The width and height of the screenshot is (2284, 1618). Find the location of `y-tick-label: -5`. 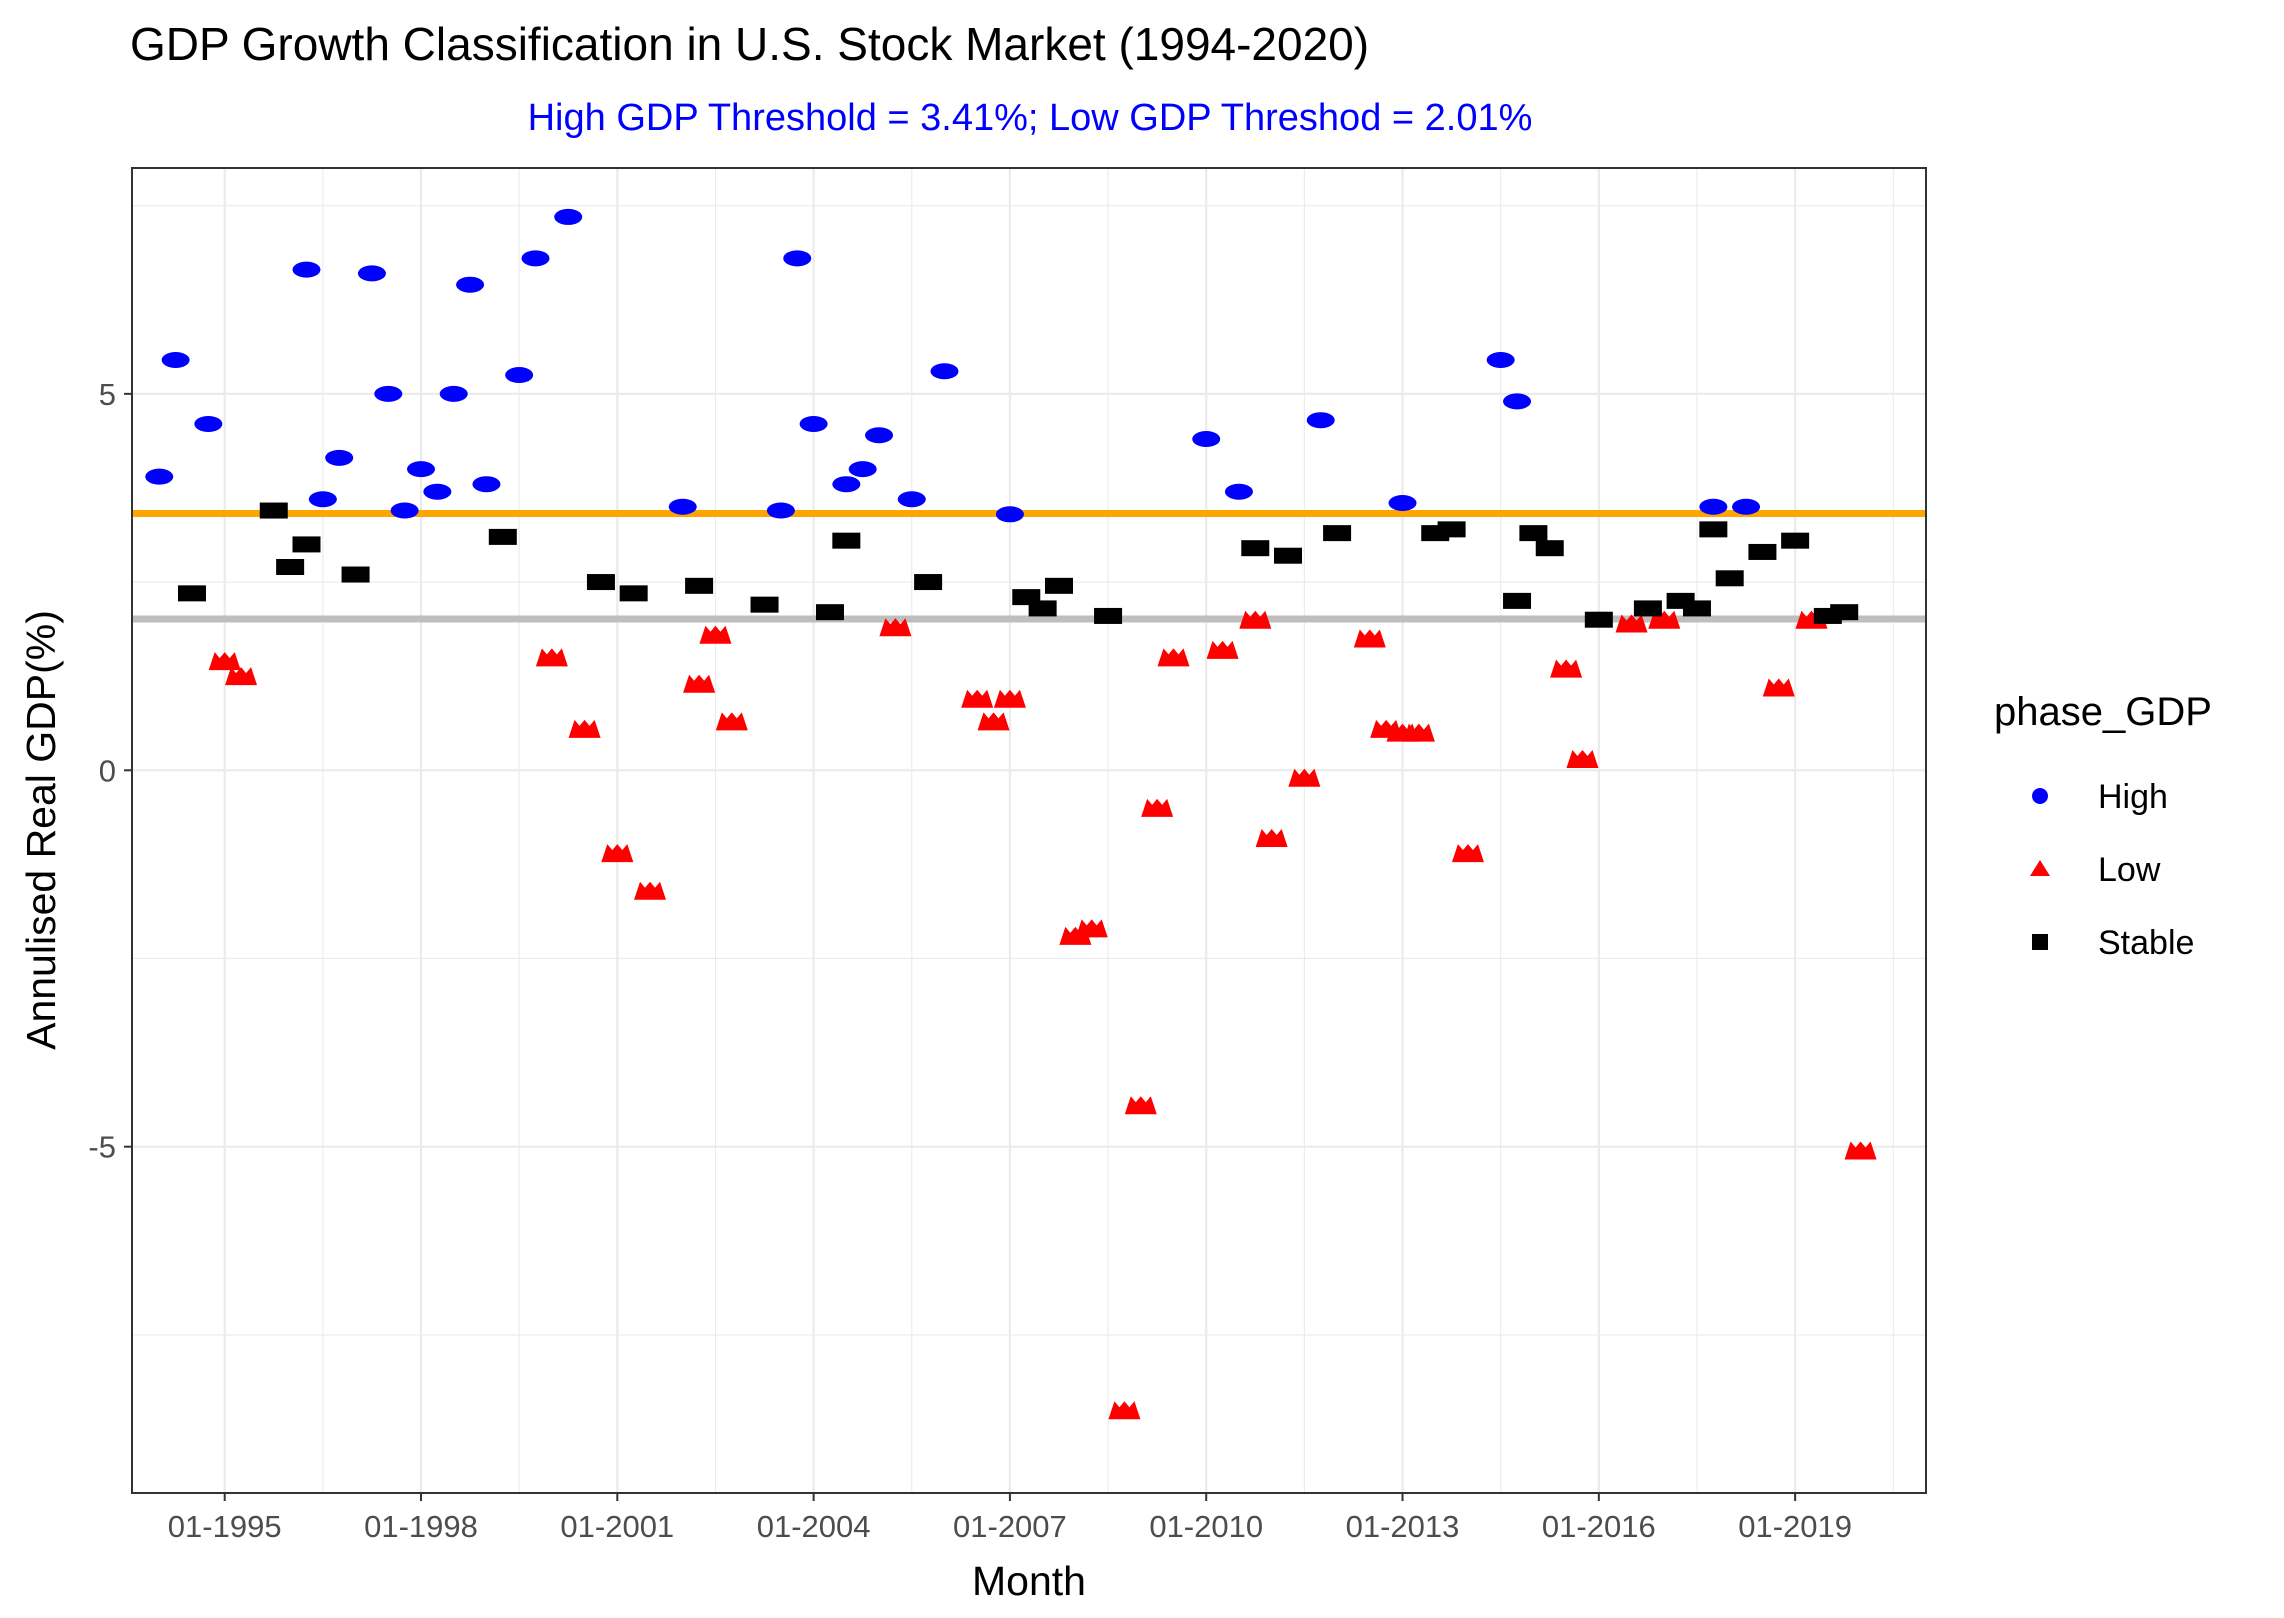

y-tick-label: -5 is located at coordinates (102, 1147).